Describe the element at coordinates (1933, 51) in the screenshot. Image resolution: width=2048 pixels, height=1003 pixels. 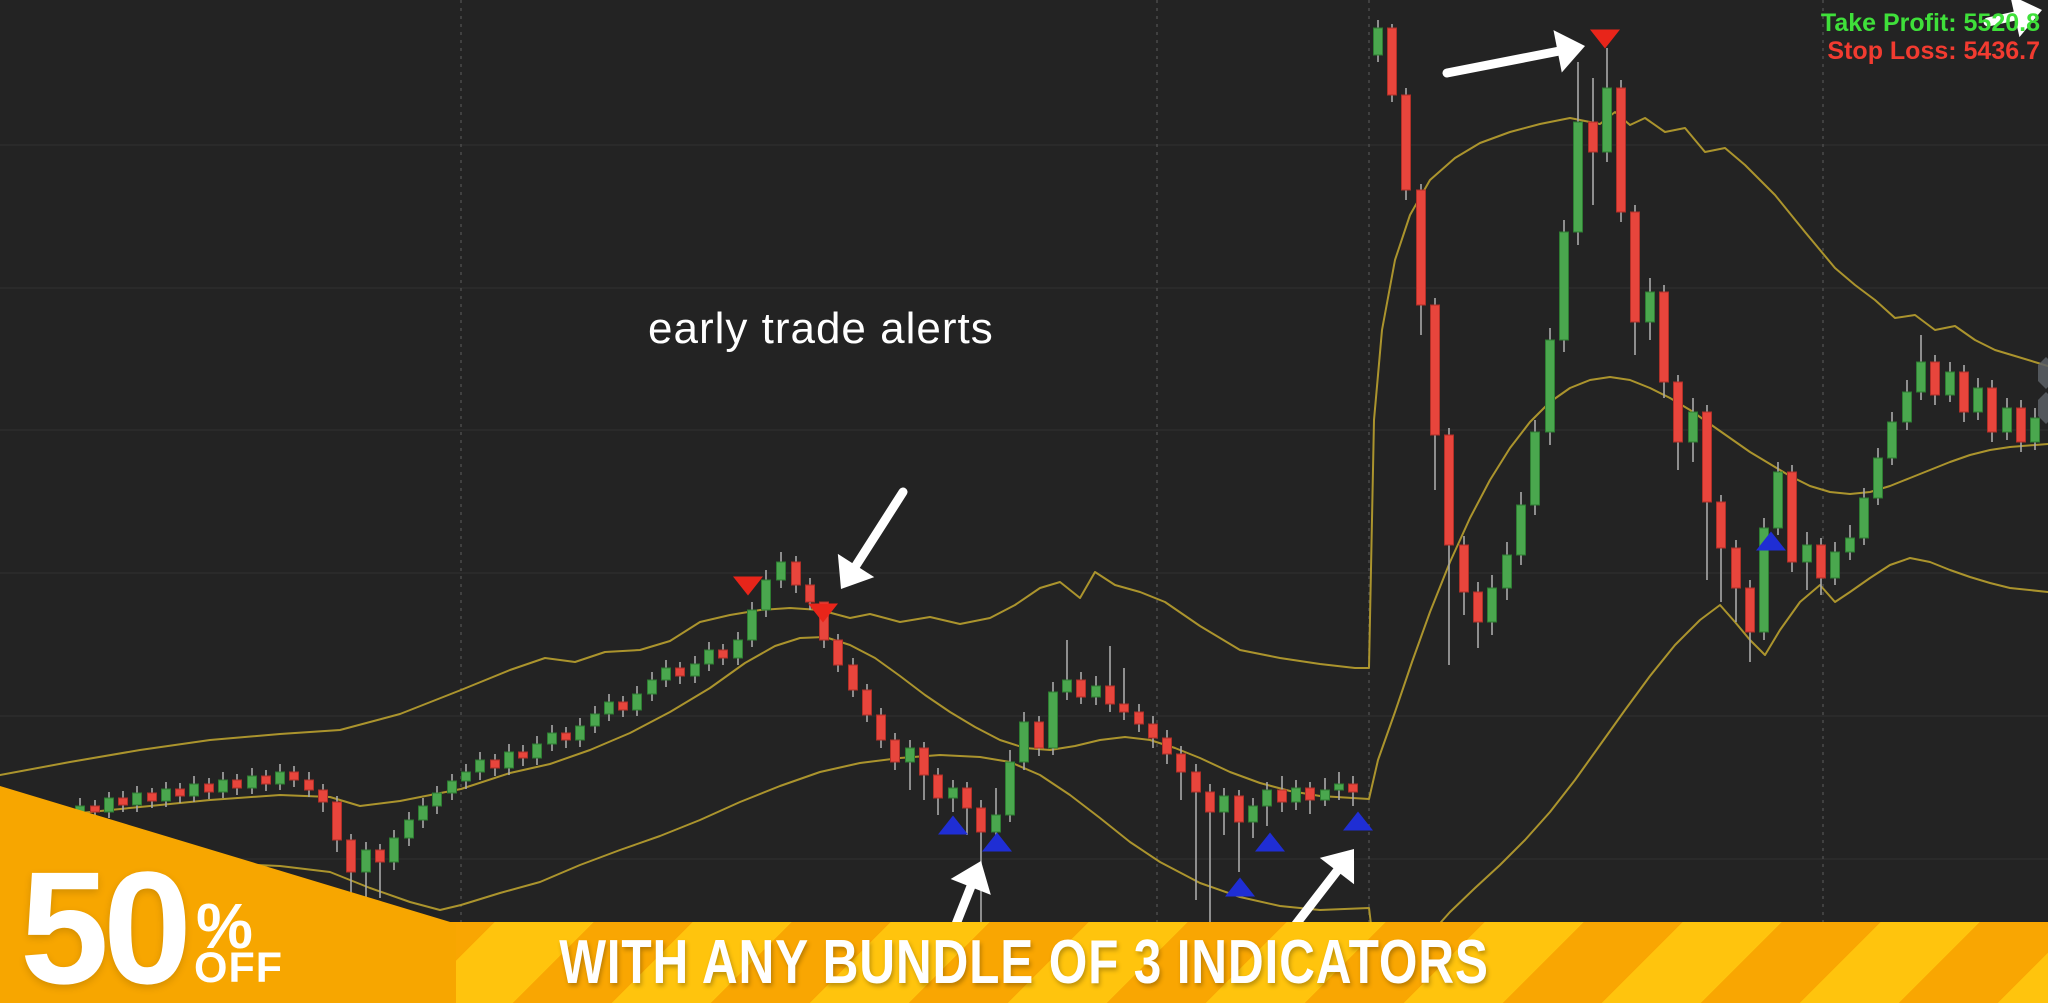
I see `stop-loss-label: Stop Loss: 5436.7` at that location.